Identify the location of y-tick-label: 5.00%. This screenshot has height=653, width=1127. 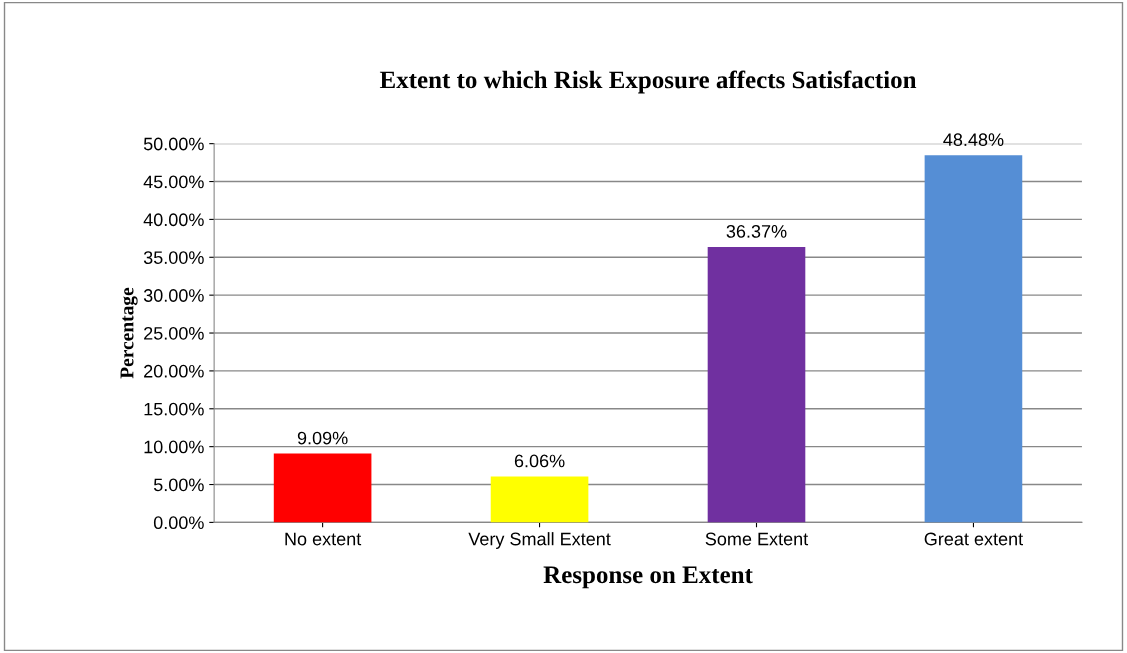
(178, 485).